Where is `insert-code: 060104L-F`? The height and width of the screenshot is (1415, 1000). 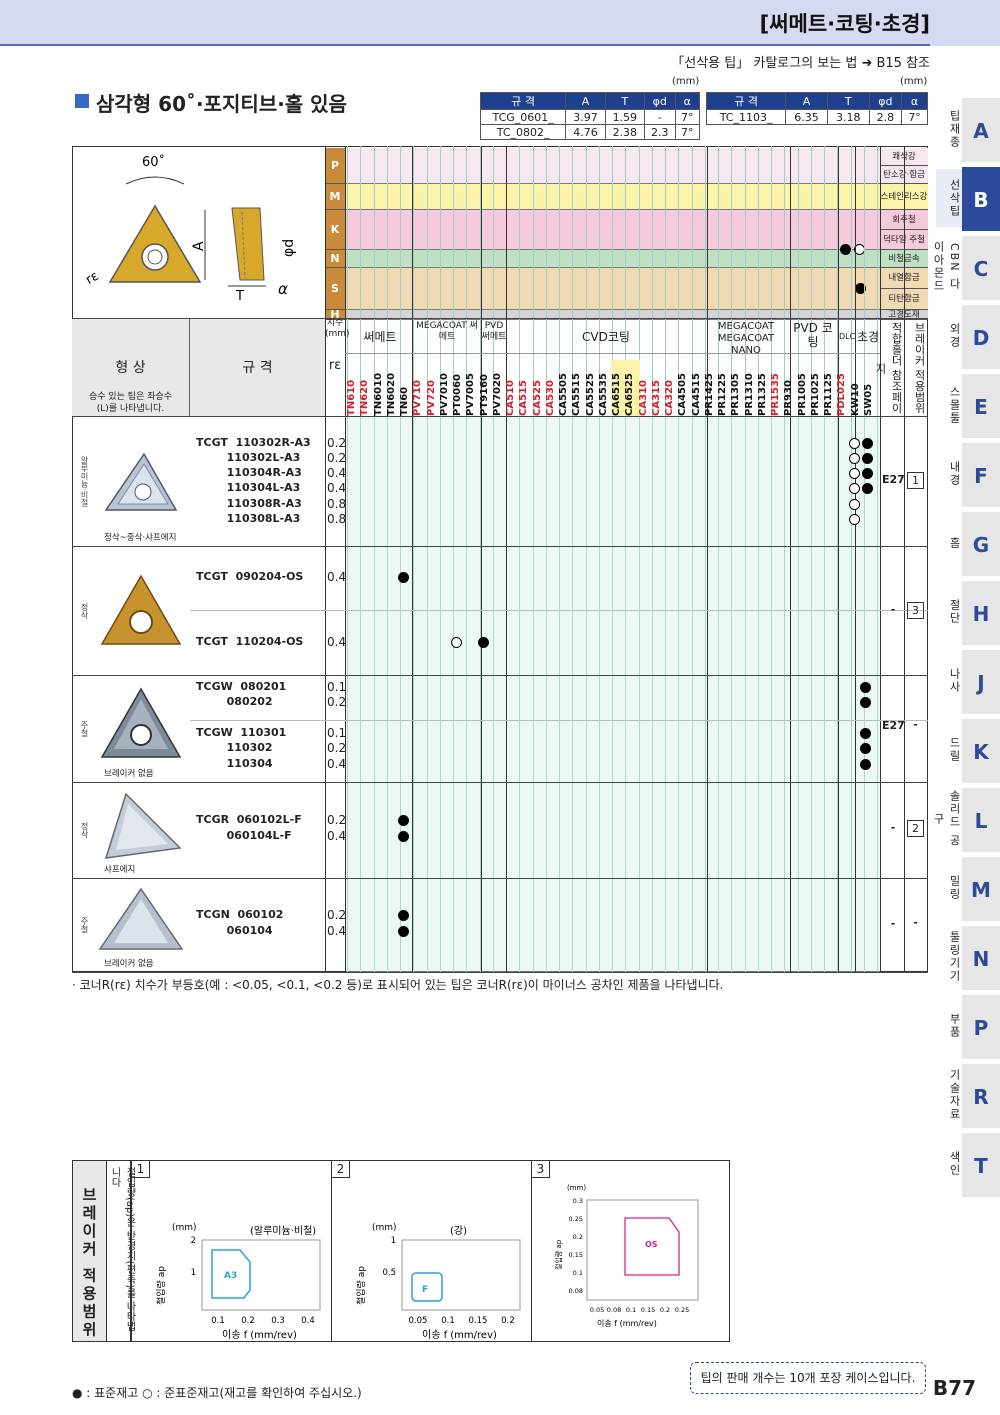 insert-code: 060104L-F is located at coordinates (244, 835).